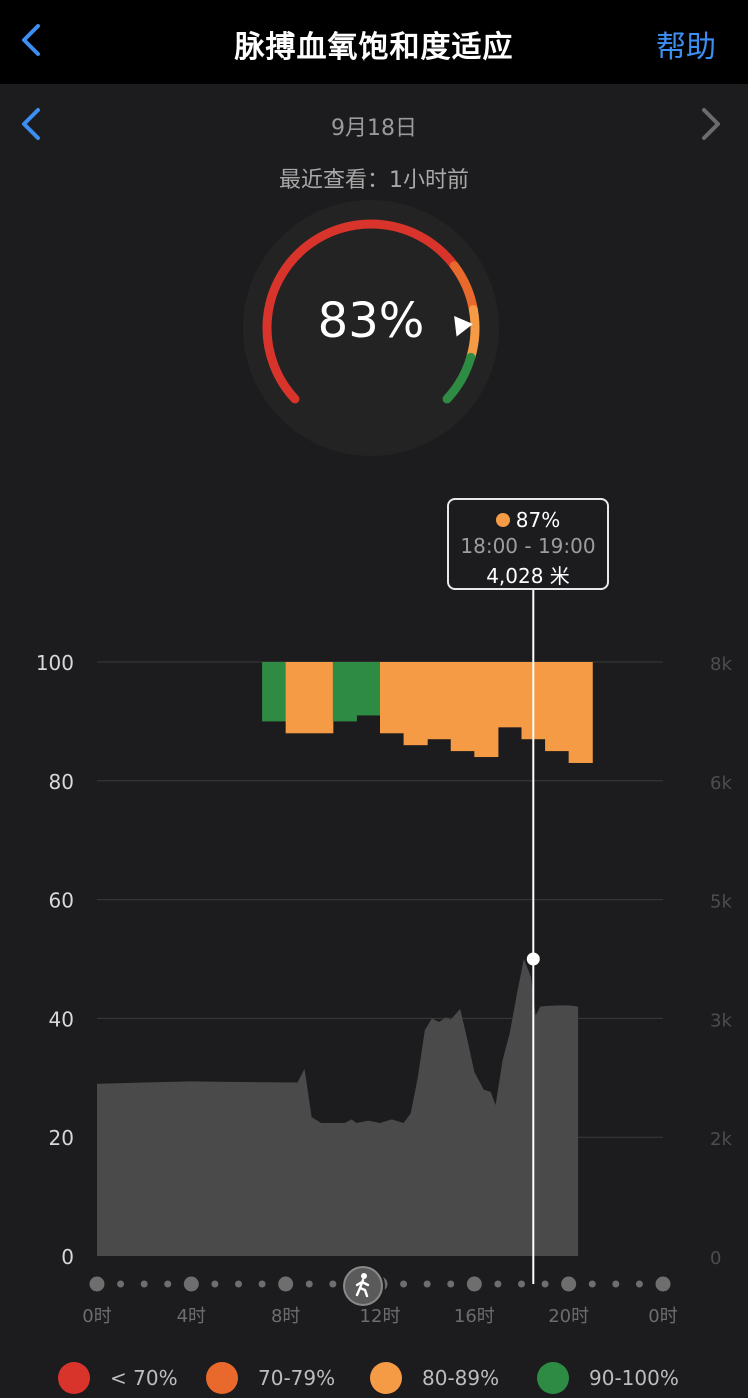 The height and width of the screenshot is (1398, 748). What do you see at coordinates (721, 1020) in the screenshot?
I see `y-right-tick-label: 3k` at bounding box center [721, 1020].